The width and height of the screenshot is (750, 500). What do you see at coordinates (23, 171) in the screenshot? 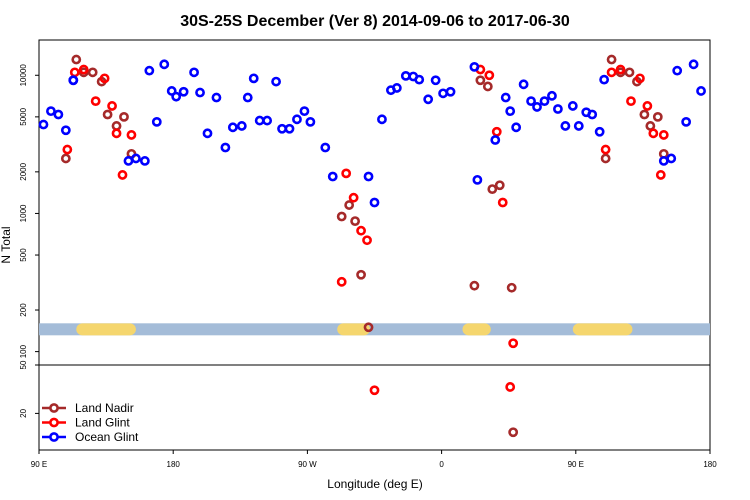
I see `y-tick-label: 2000` at bounding box center [23, 171].